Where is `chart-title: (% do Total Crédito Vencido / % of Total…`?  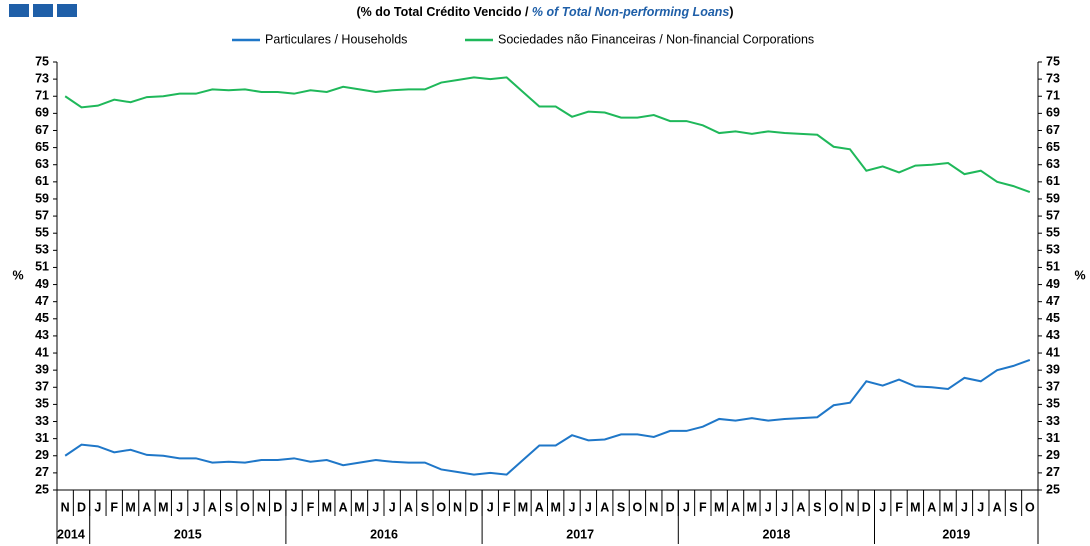
chart-title: (% do Total Crédito Vencido / % of Total… is located at coordinates (544, 12).